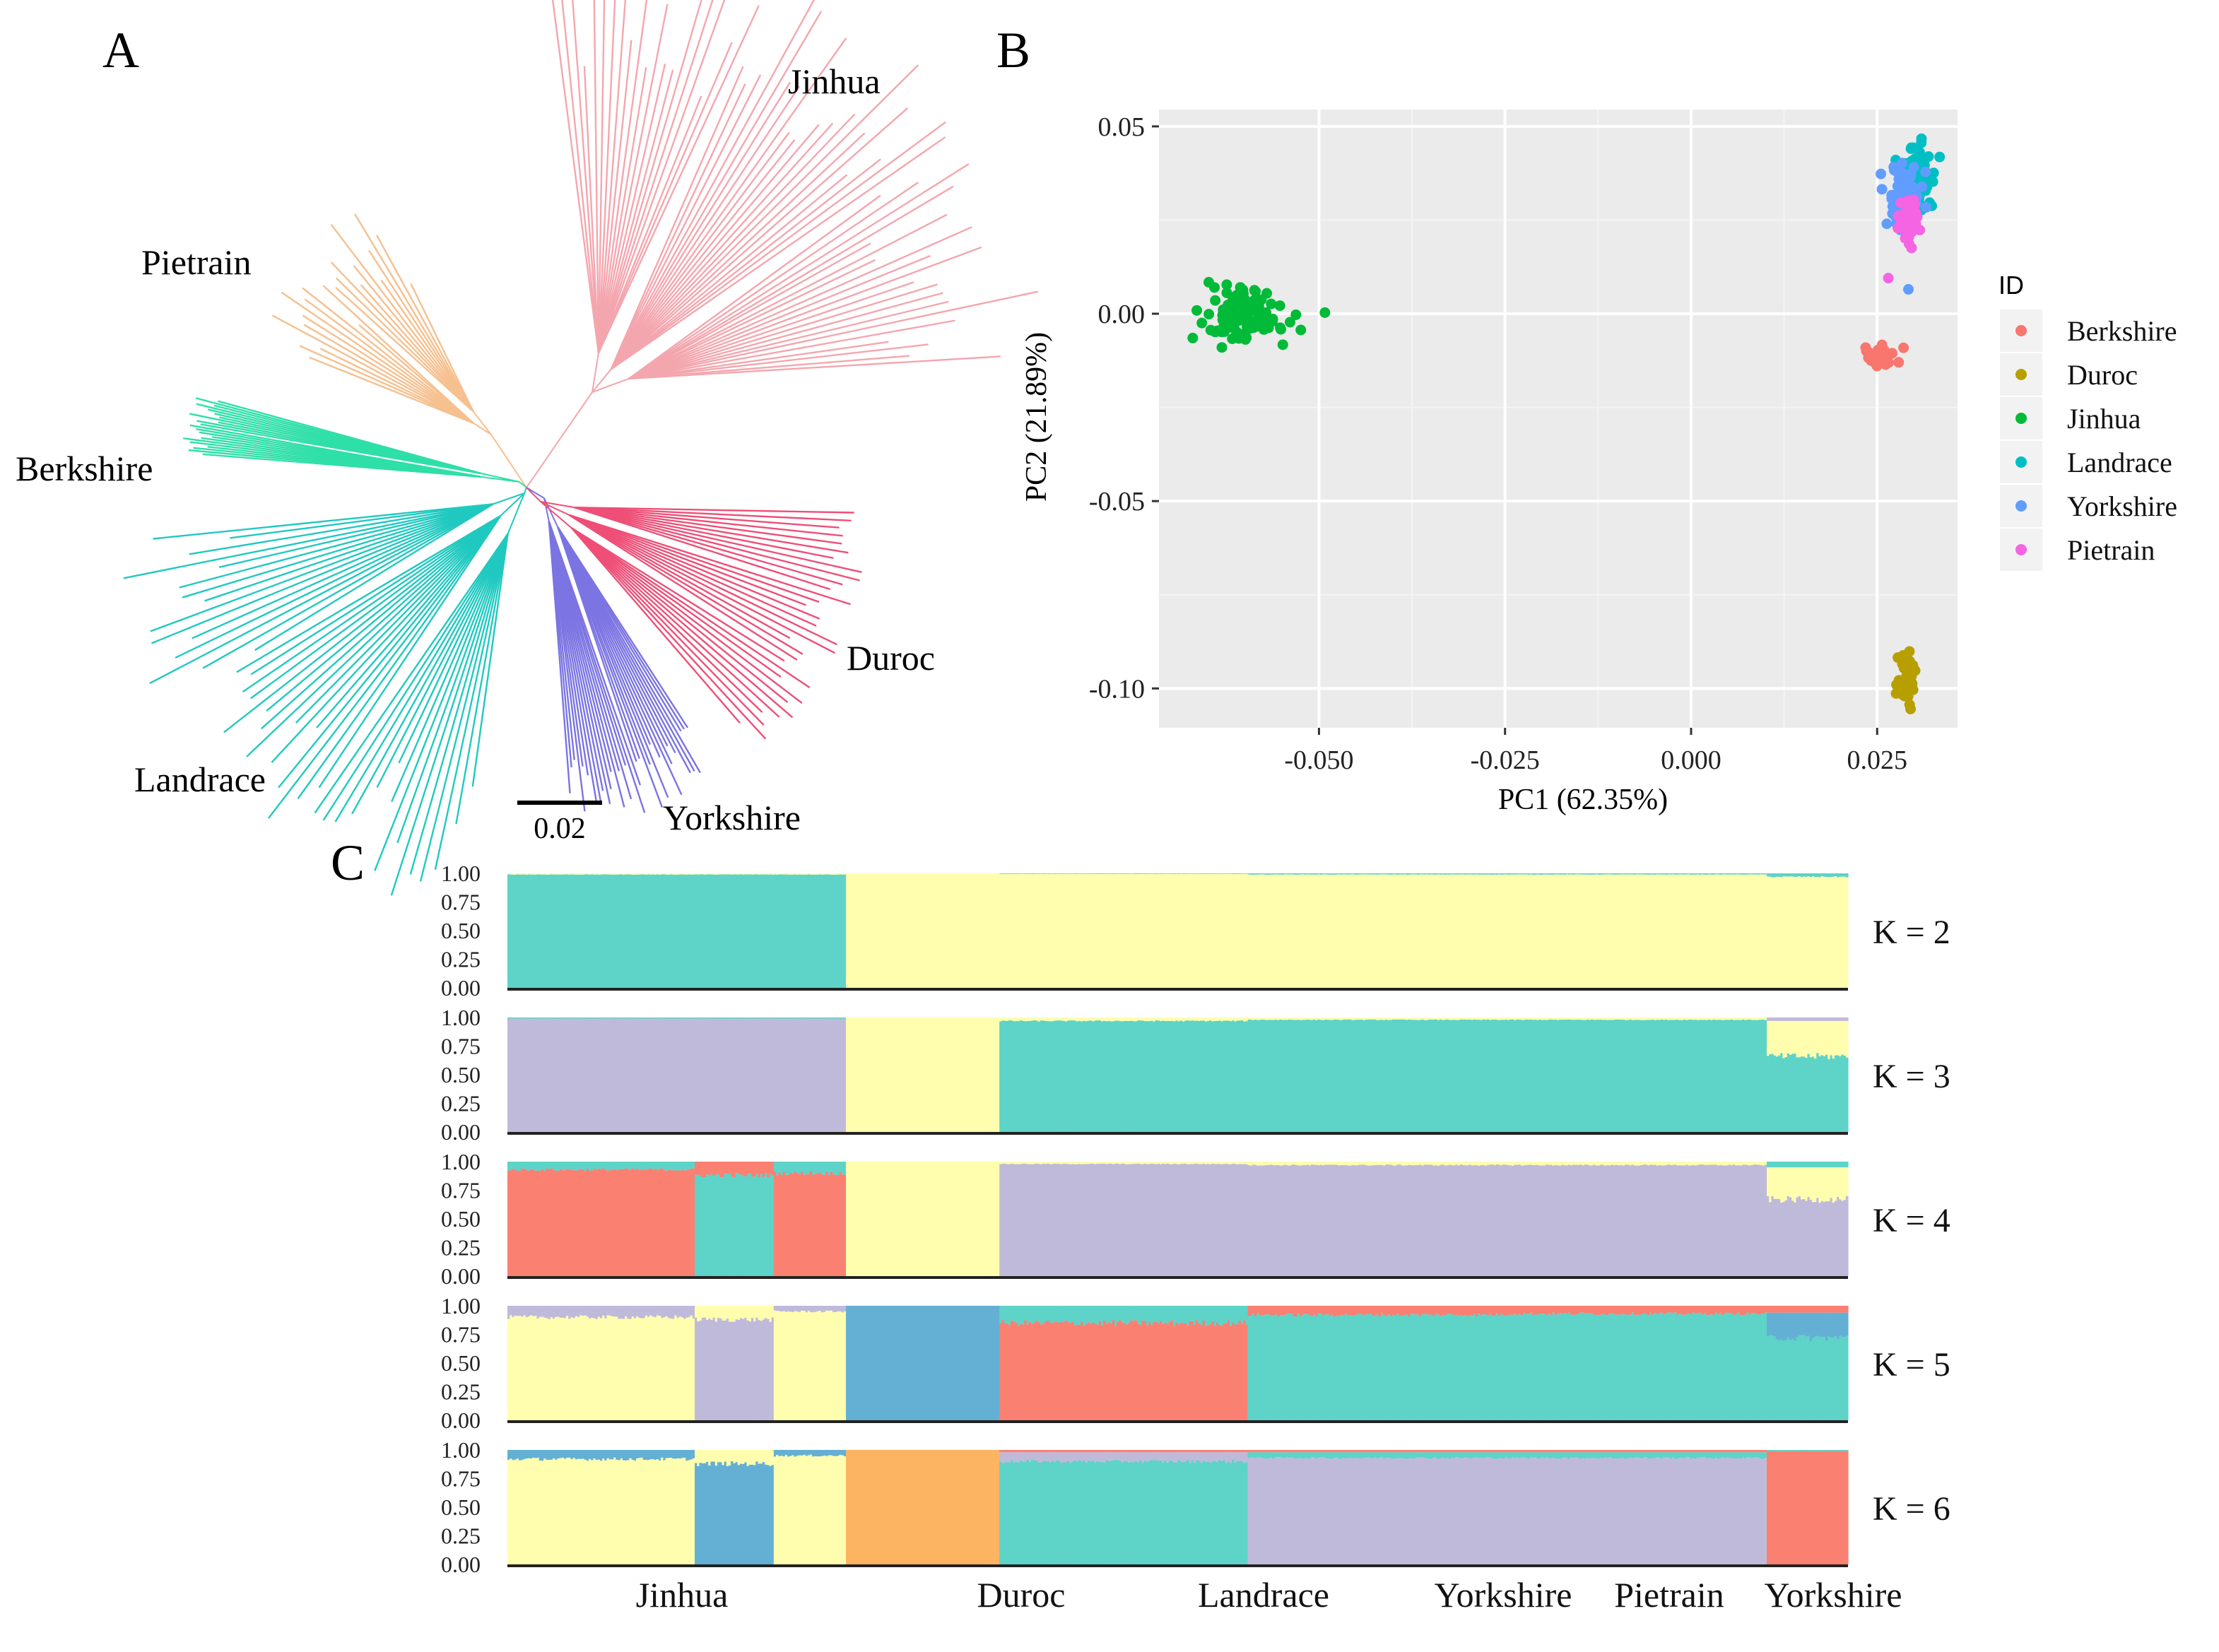  I want to click on tree-branch-duroc, so click(704, 532).